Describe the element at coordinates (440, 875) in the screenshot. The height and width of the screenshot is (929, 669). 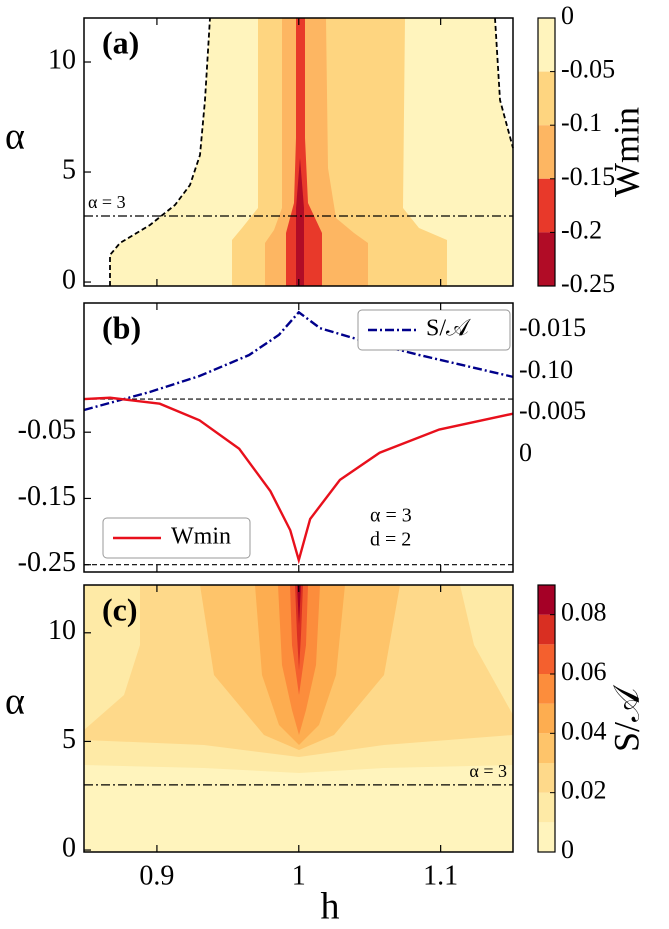
I see `x-tick-label: 1.1` at that location.